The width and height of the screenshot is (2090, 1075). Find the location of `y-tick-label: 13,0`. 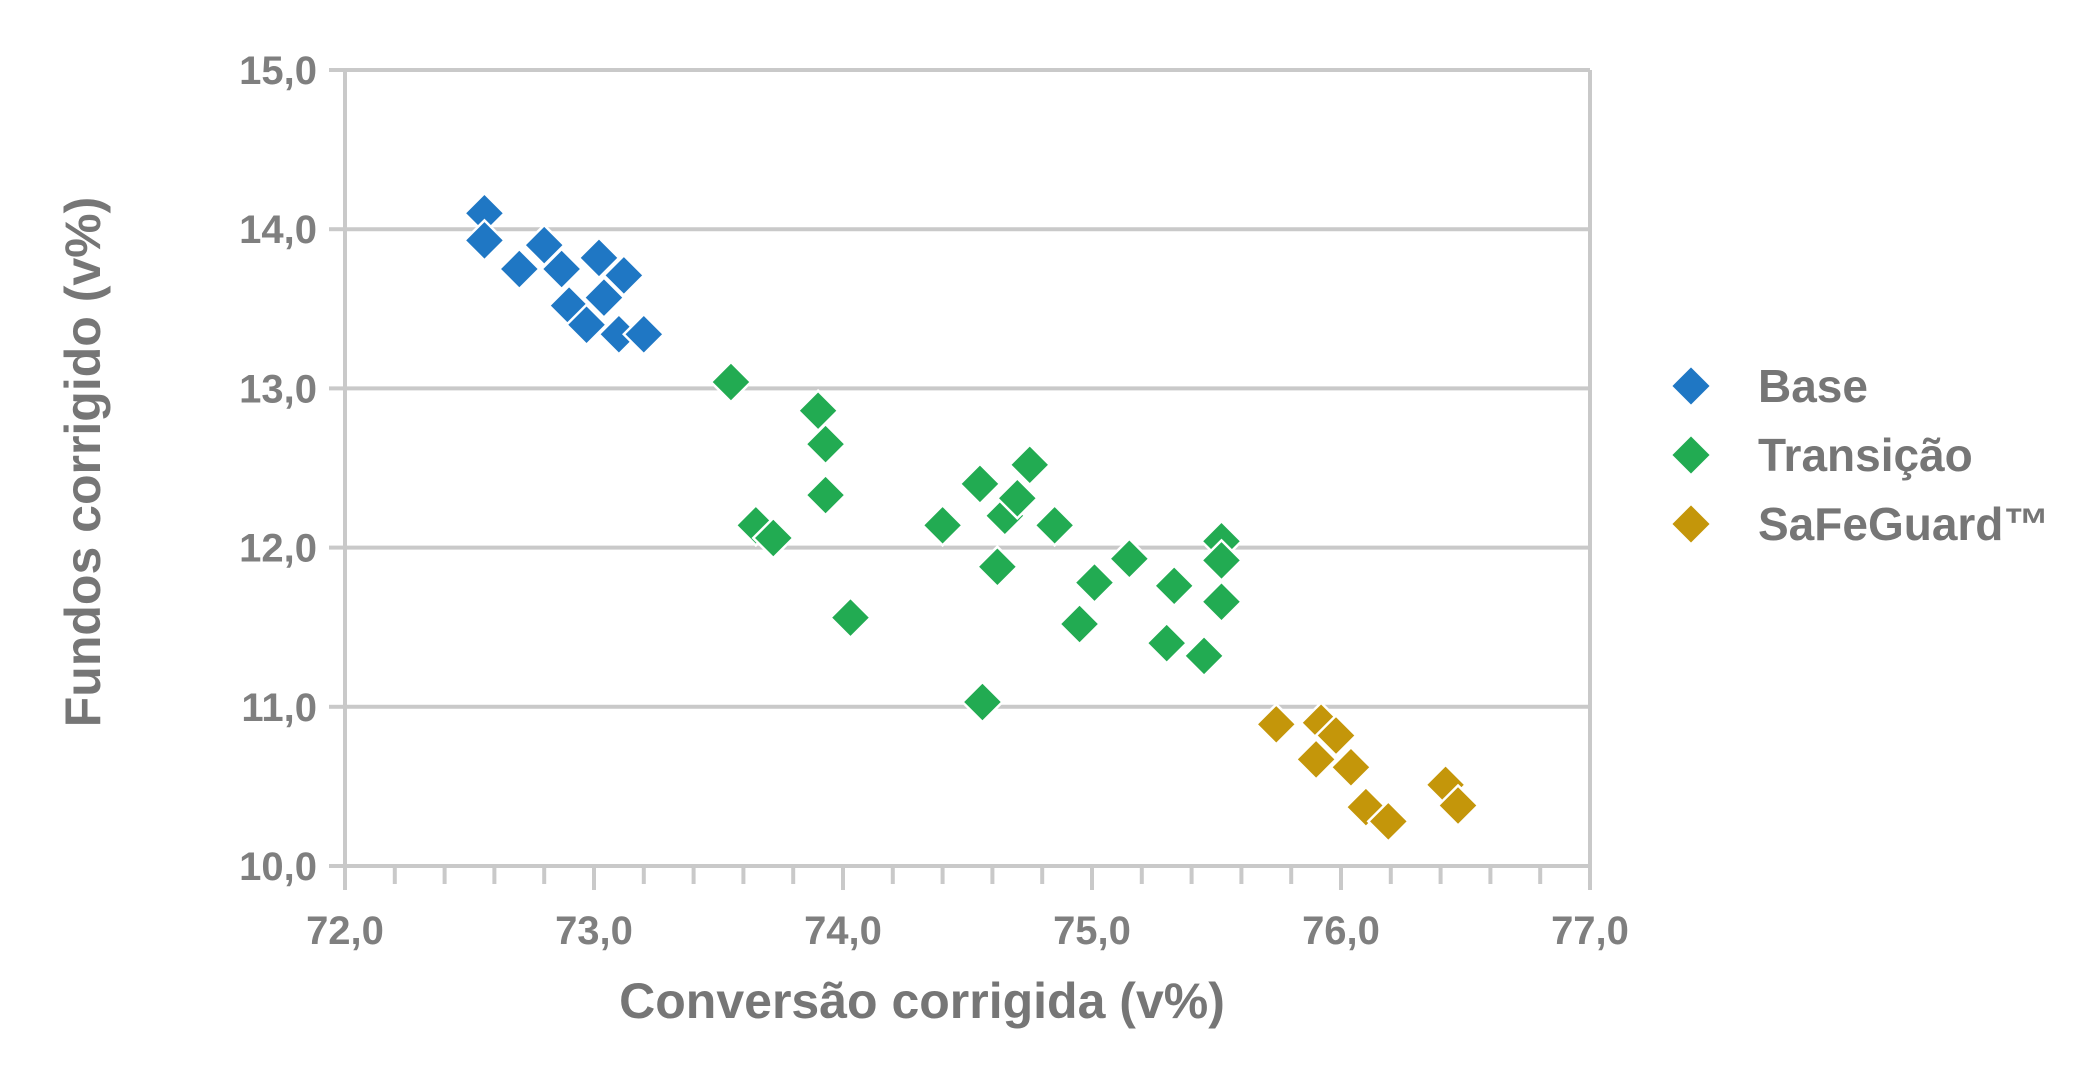

y-tick-label: 13,0 is located at coordinates (278, 389).